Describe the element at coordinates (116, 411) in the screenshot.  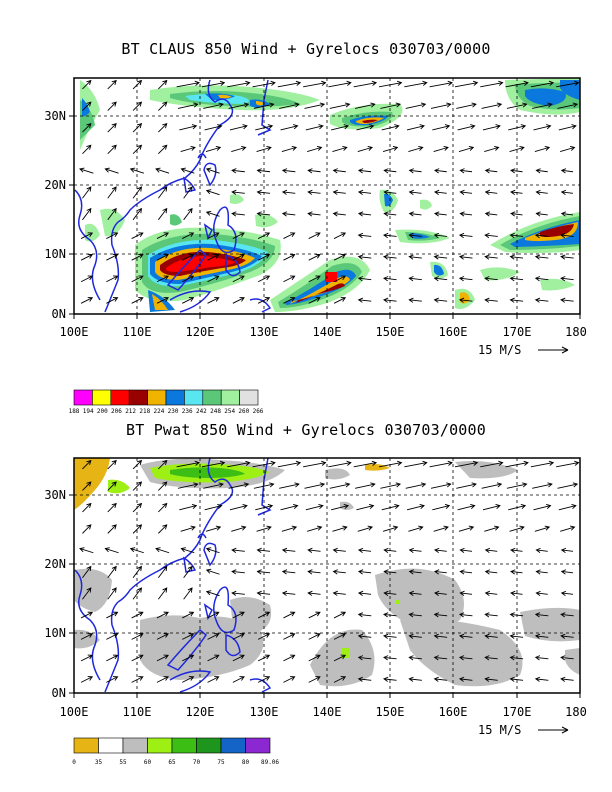
I see `top-colorbar-label: 206` at that location.